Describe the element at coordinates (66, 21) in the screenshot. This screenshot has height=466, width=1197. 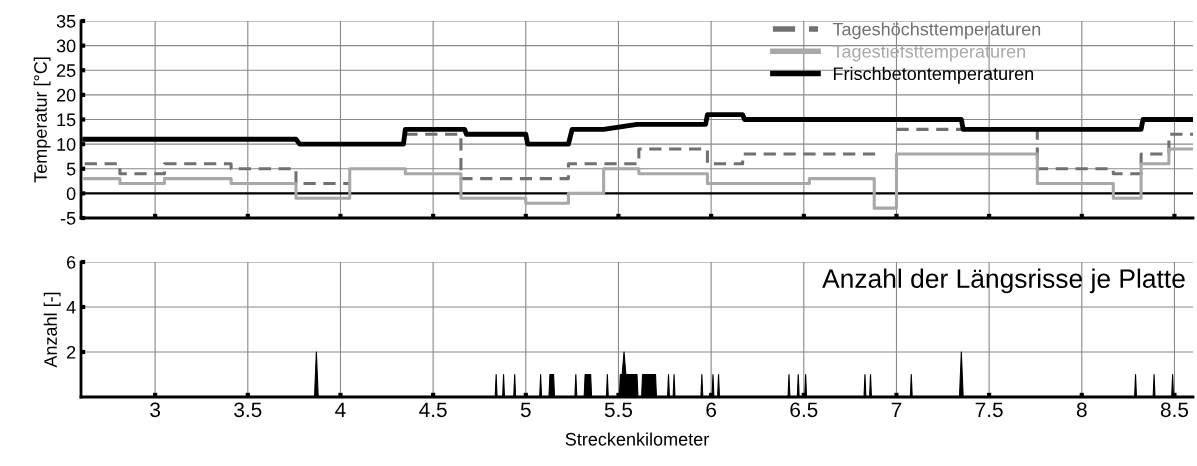
I see `y-tick-label: 35` at that location.